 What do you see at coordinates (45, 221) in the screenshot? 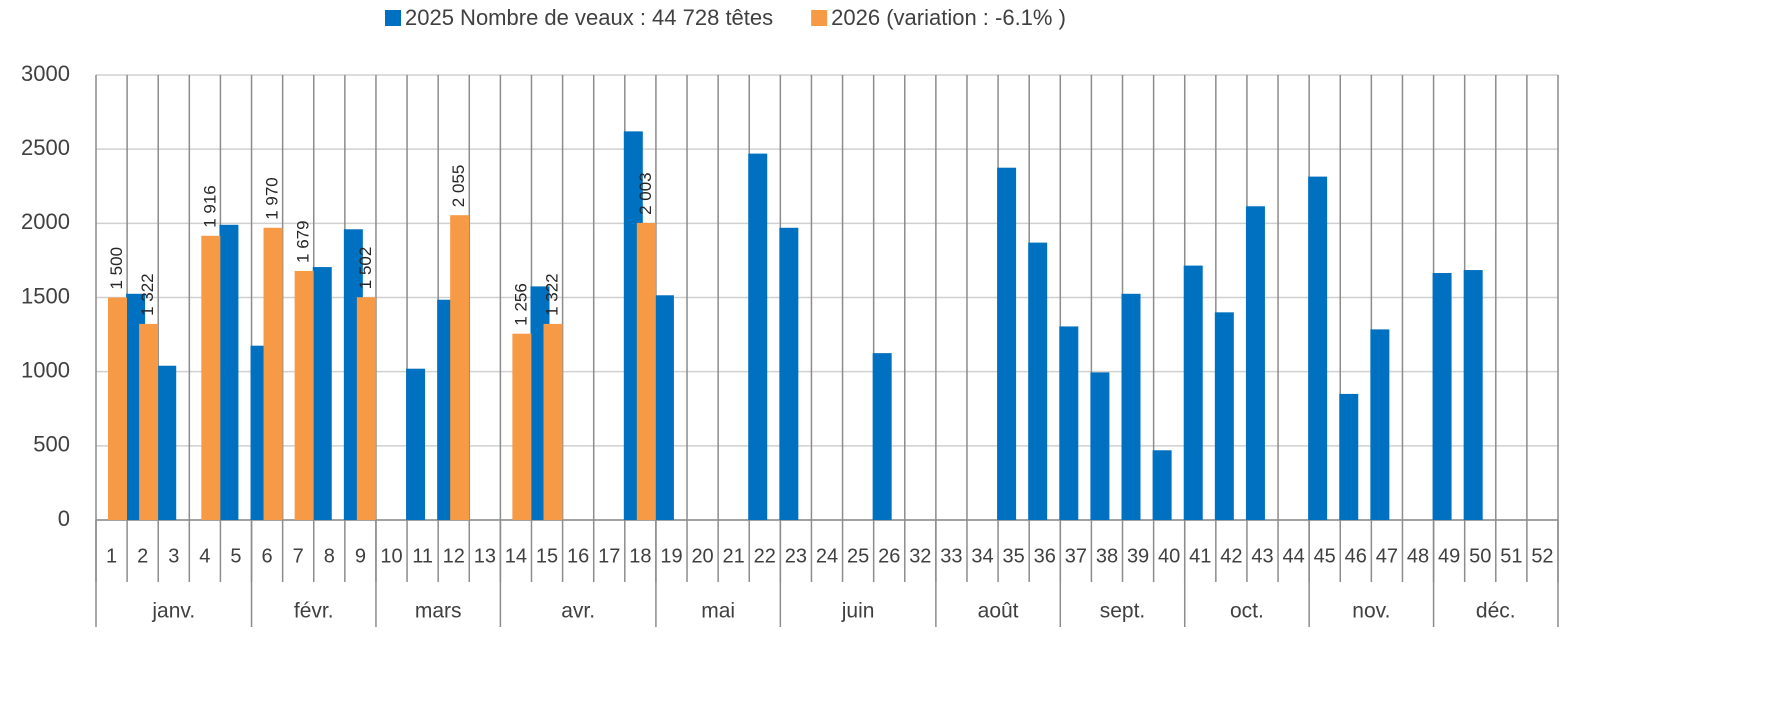
I see `y-tick-label: 2000` at bounding box center [45, 221].